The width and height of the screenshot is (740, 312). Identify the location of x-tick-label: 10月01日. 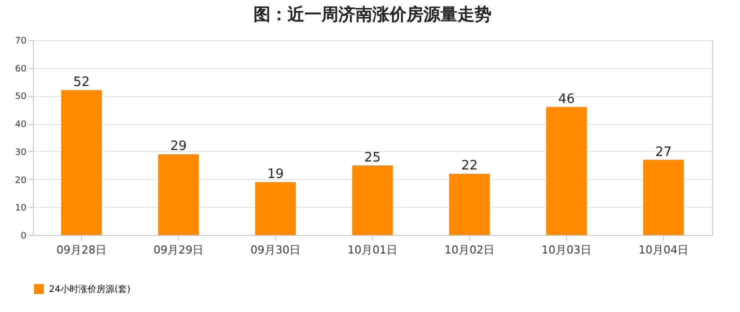
(373, 250).